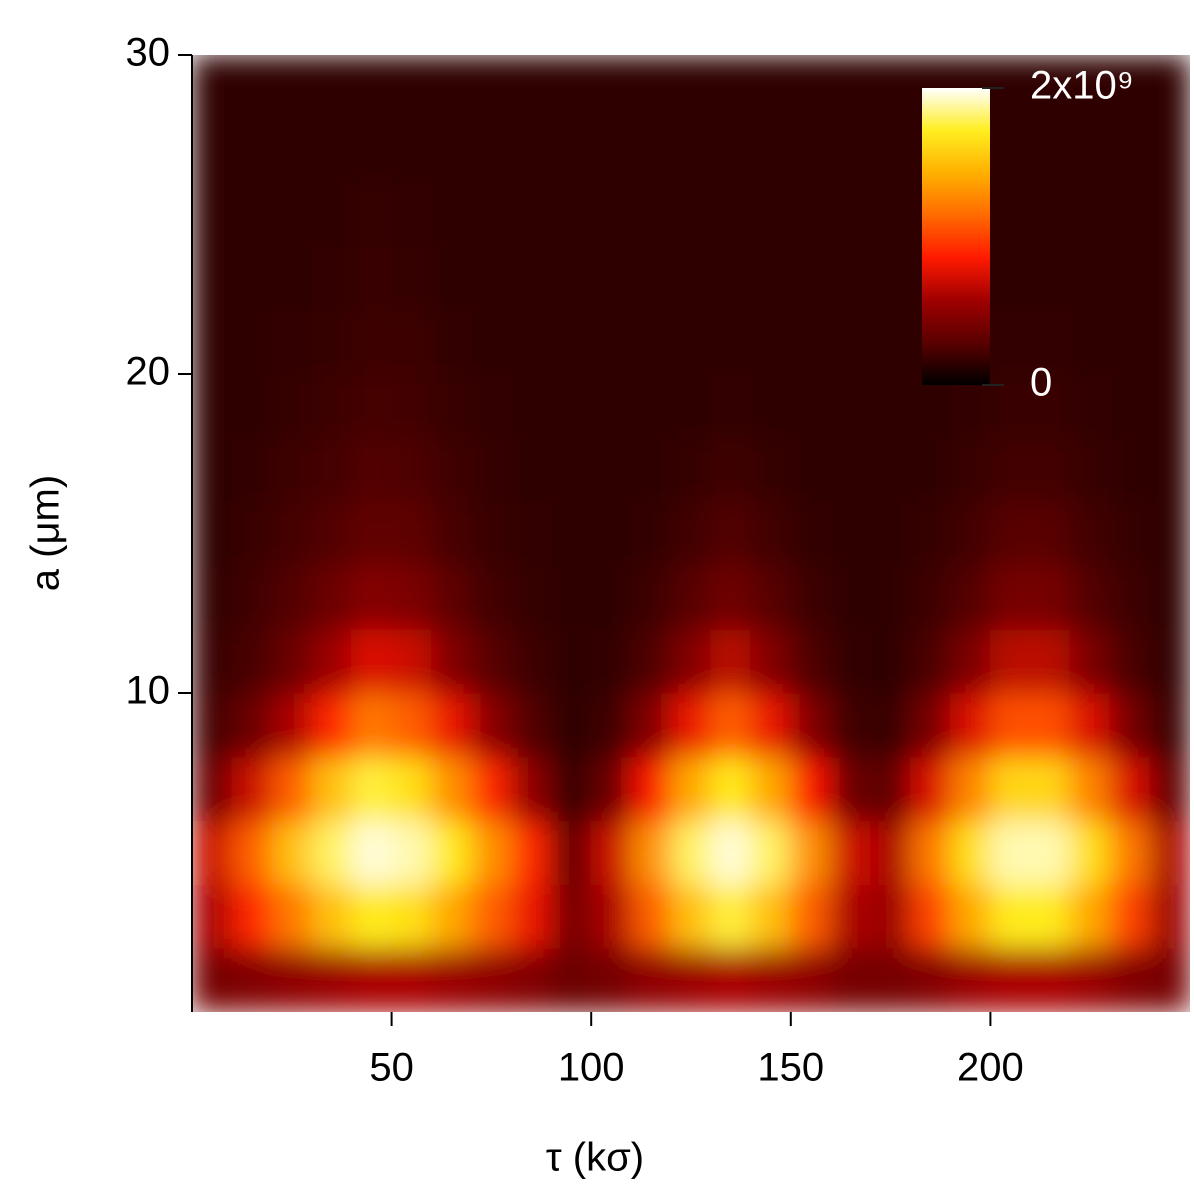  I want to click on y-tick-label: 30, so click(148, 53).